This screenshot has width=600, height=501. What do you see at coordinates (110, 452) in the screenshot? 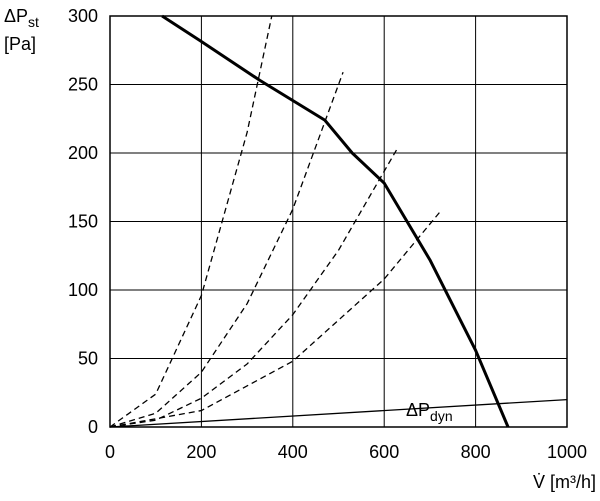
I see `x-tick-label: 0` at bounding box center [110, 452].